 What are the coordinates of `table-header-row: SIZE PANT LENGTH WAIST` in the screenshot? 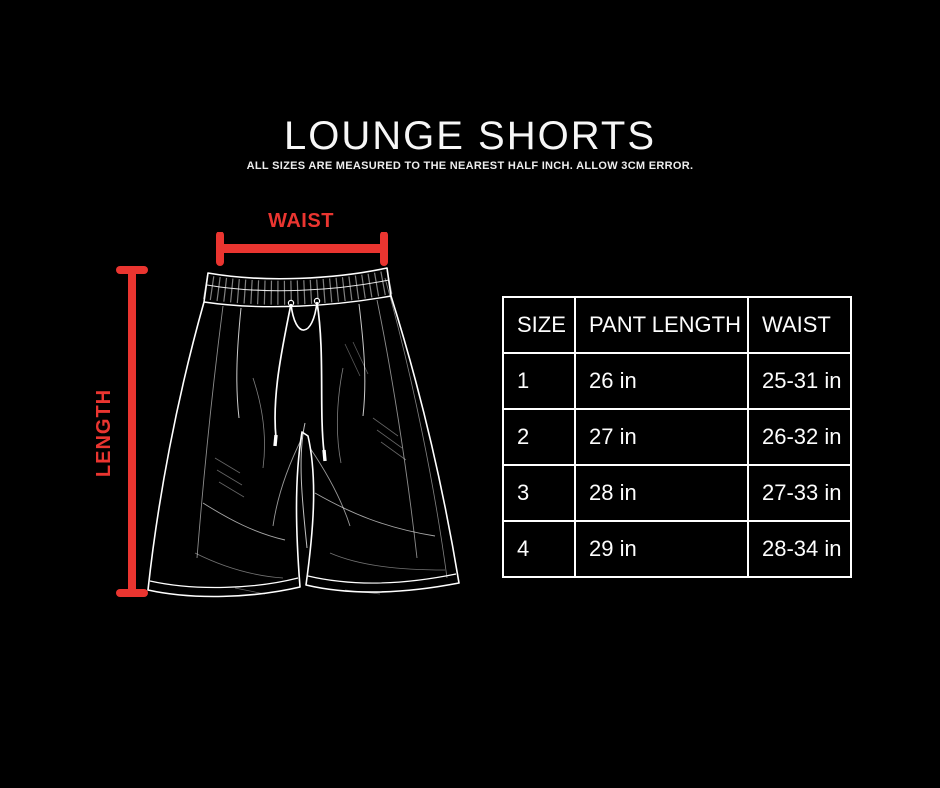 It's located at (677, 325).